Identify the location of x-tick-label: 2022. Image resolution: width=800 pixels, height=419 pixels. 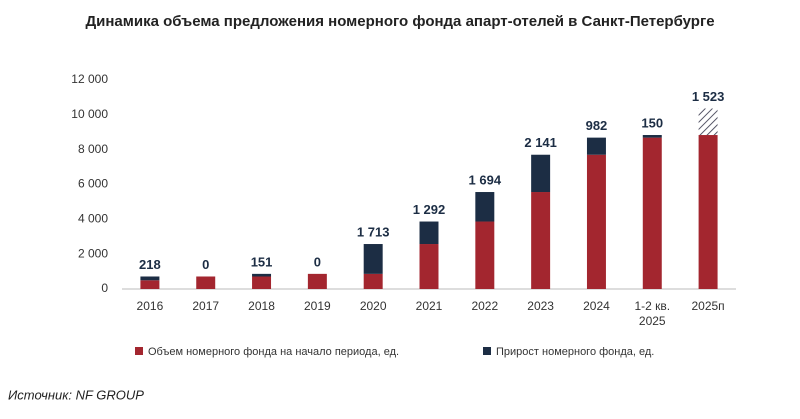
(485, 306).